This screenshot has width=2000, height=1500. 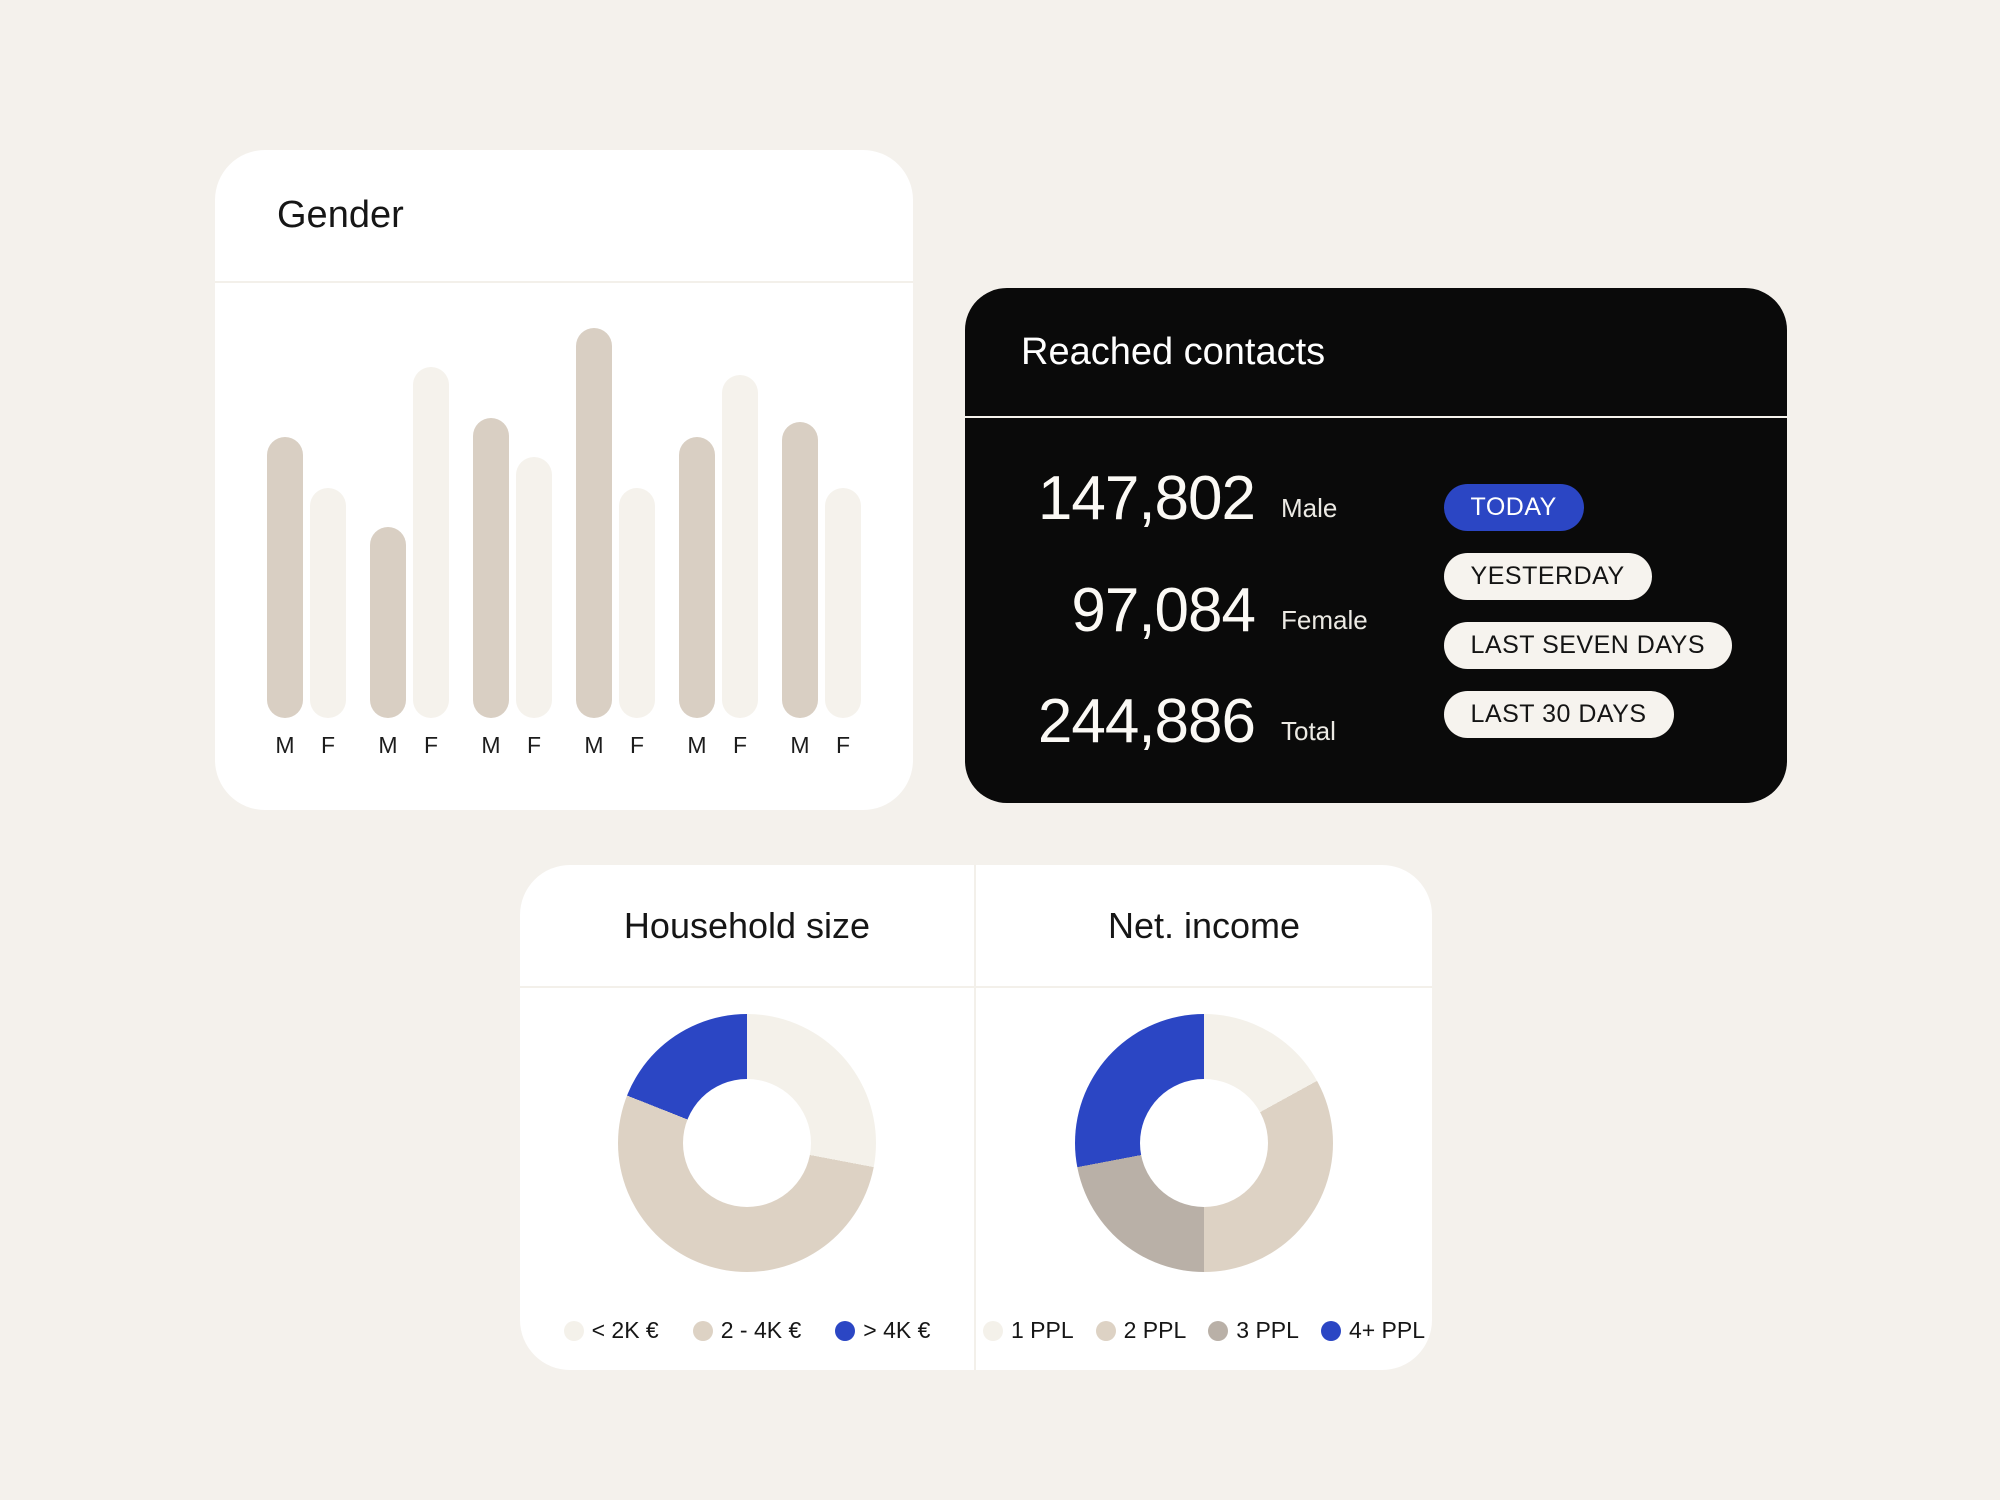 I want to click on total-count: 244,886, so click(x=1146, y=722).